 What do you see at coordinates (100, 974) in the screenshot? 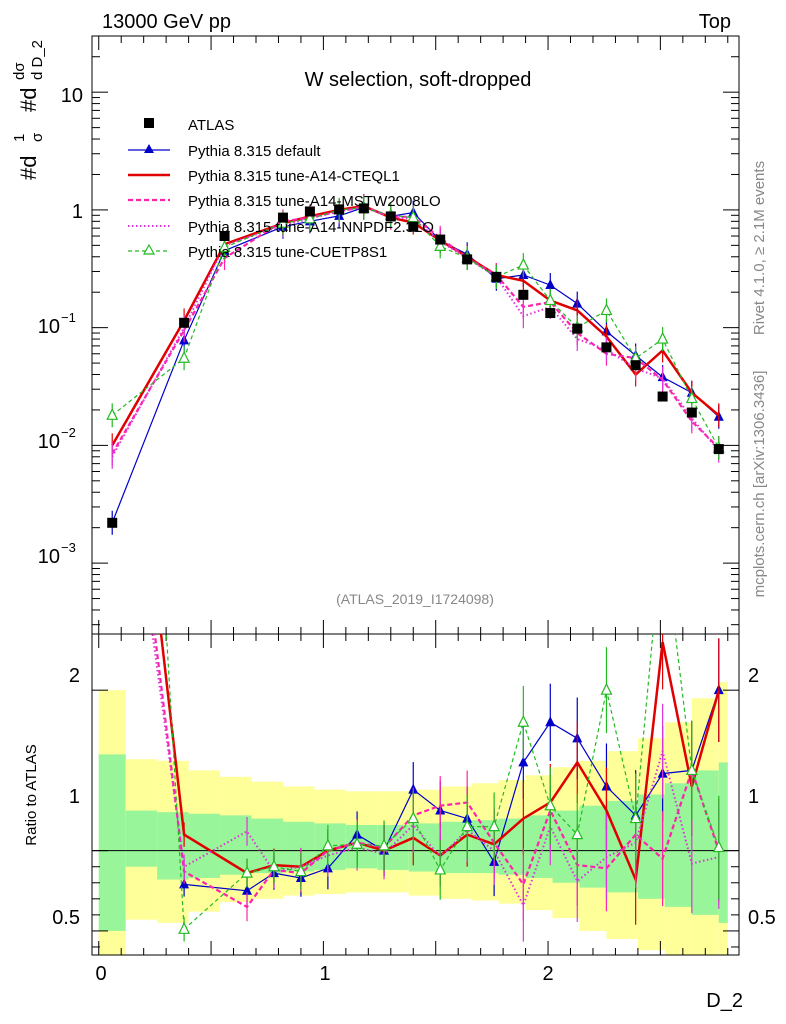
I see `x-tick-0: 0` at bounding box center [100, 974].